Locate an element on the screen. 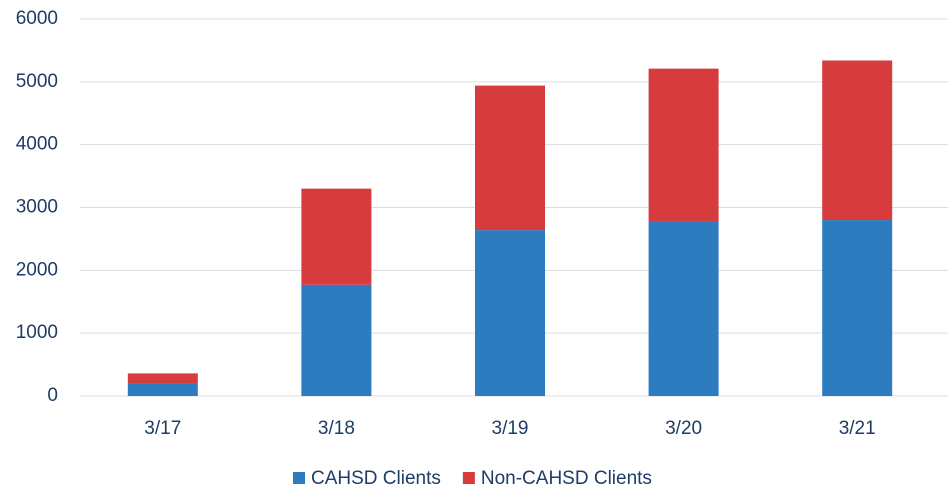 This screenshot has height=488, width=950. x-tick-label: 3/18 is located at coordinates (336, 428).